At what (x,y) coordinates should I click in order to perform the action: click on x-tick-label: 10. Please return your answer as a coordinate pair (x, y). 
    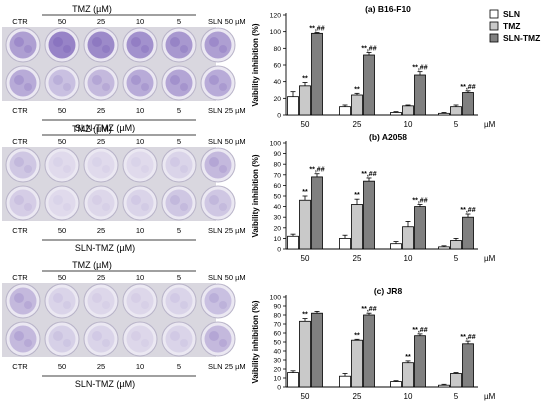
    Looking at the image, I should click on (408, 396).